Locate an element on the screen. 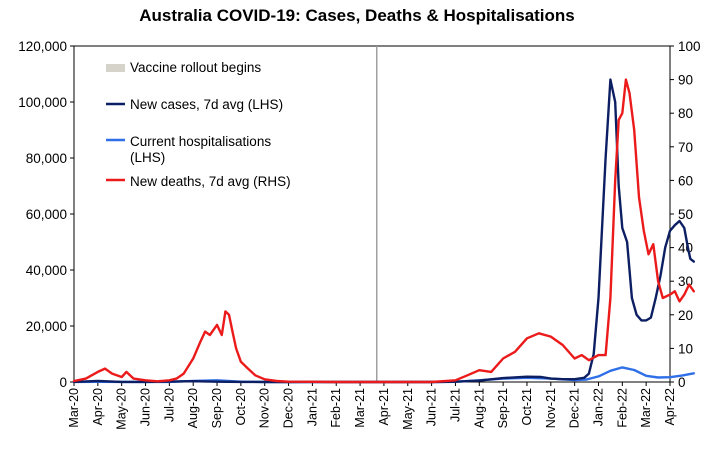 The width and height of the screenshot is (714, 452). right-tick-label: 90 is located at coordinates (685, 80).